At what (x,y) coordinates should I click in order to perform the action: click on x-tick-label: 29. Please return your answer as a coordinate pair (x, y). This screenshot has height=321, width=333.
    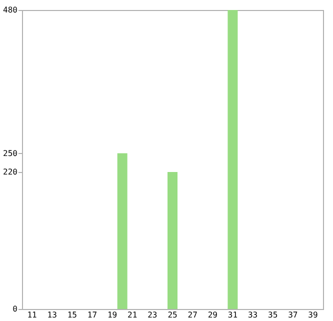
    Looking at the image, I should click on (213, 315).